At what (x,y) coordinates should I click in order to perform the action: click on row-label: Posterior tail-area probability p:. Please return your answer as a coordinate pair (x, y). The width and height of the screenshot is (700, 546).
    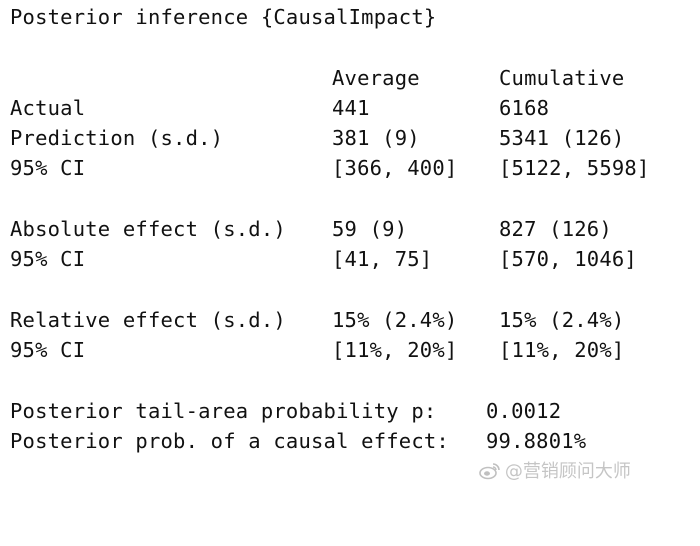
    Looking at the image, I should click on (223, 411).